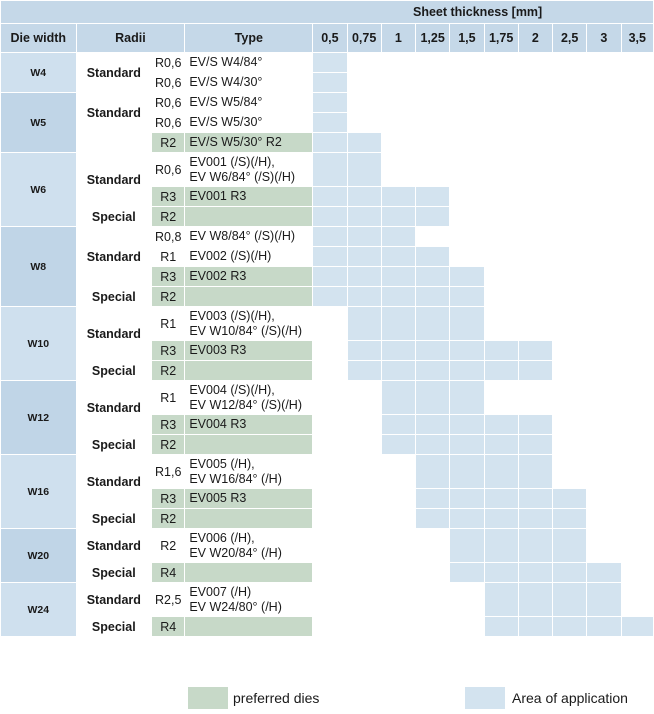 The width and height of the screenshot is (654, 714). What do you see at coordinates (235, 142) in the screenshot?
I see `type-line: EV/S W5/30° R2` at bounding box center [235, 142].